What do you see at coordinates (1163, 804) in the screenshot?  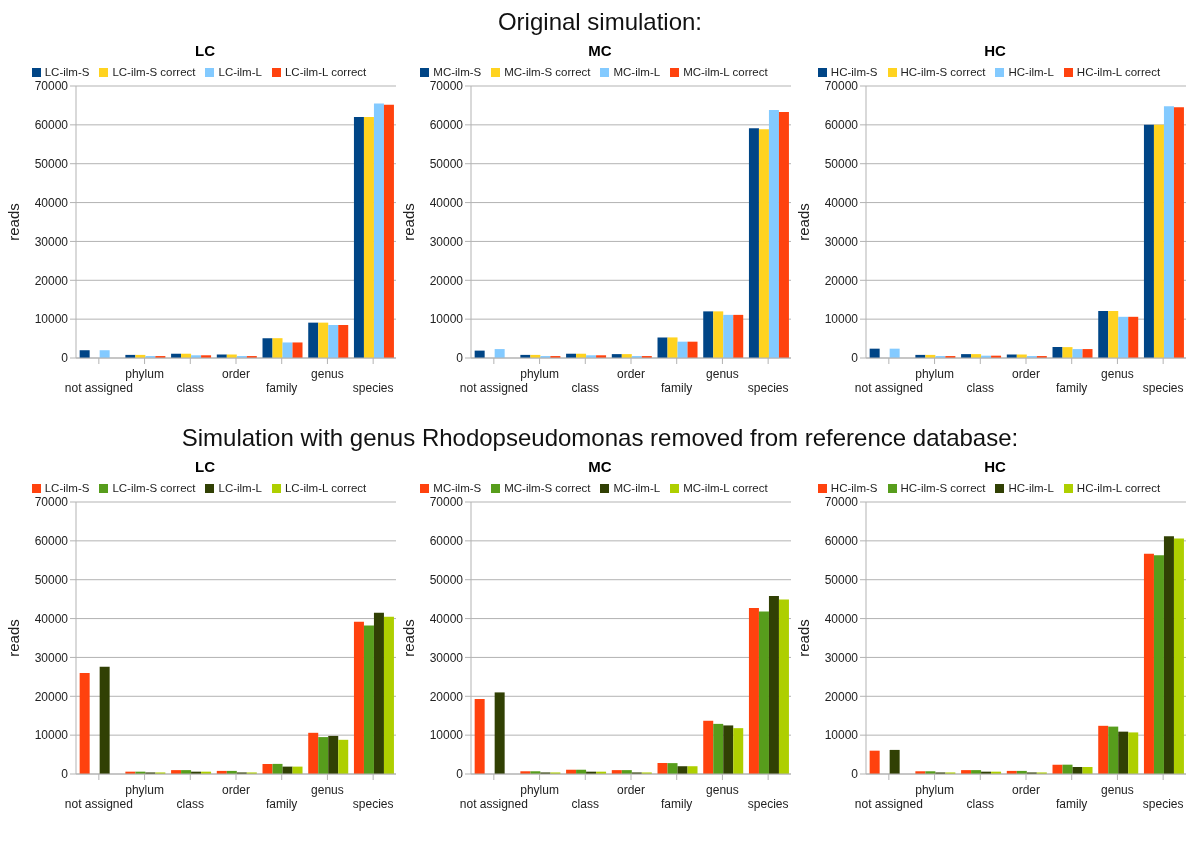 I see `x-tick-label: species` at bounding box center [1163, 804].